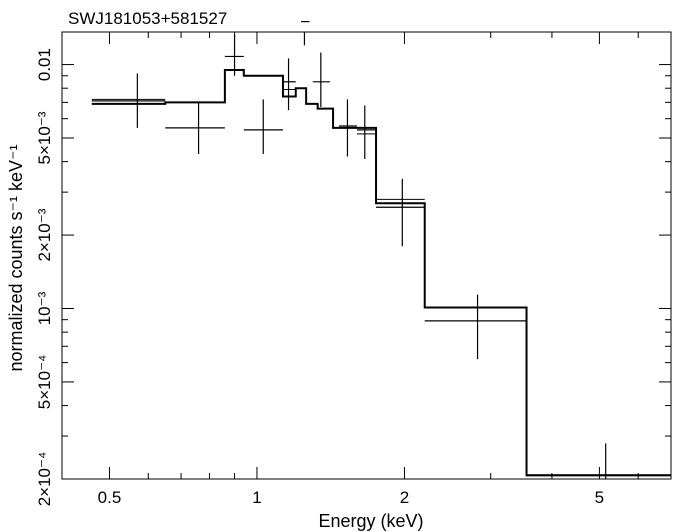  Describe the element at coordinates (44, 234) in the screenshot. I see `y-tick-label: 2×10⁻³` at that location.